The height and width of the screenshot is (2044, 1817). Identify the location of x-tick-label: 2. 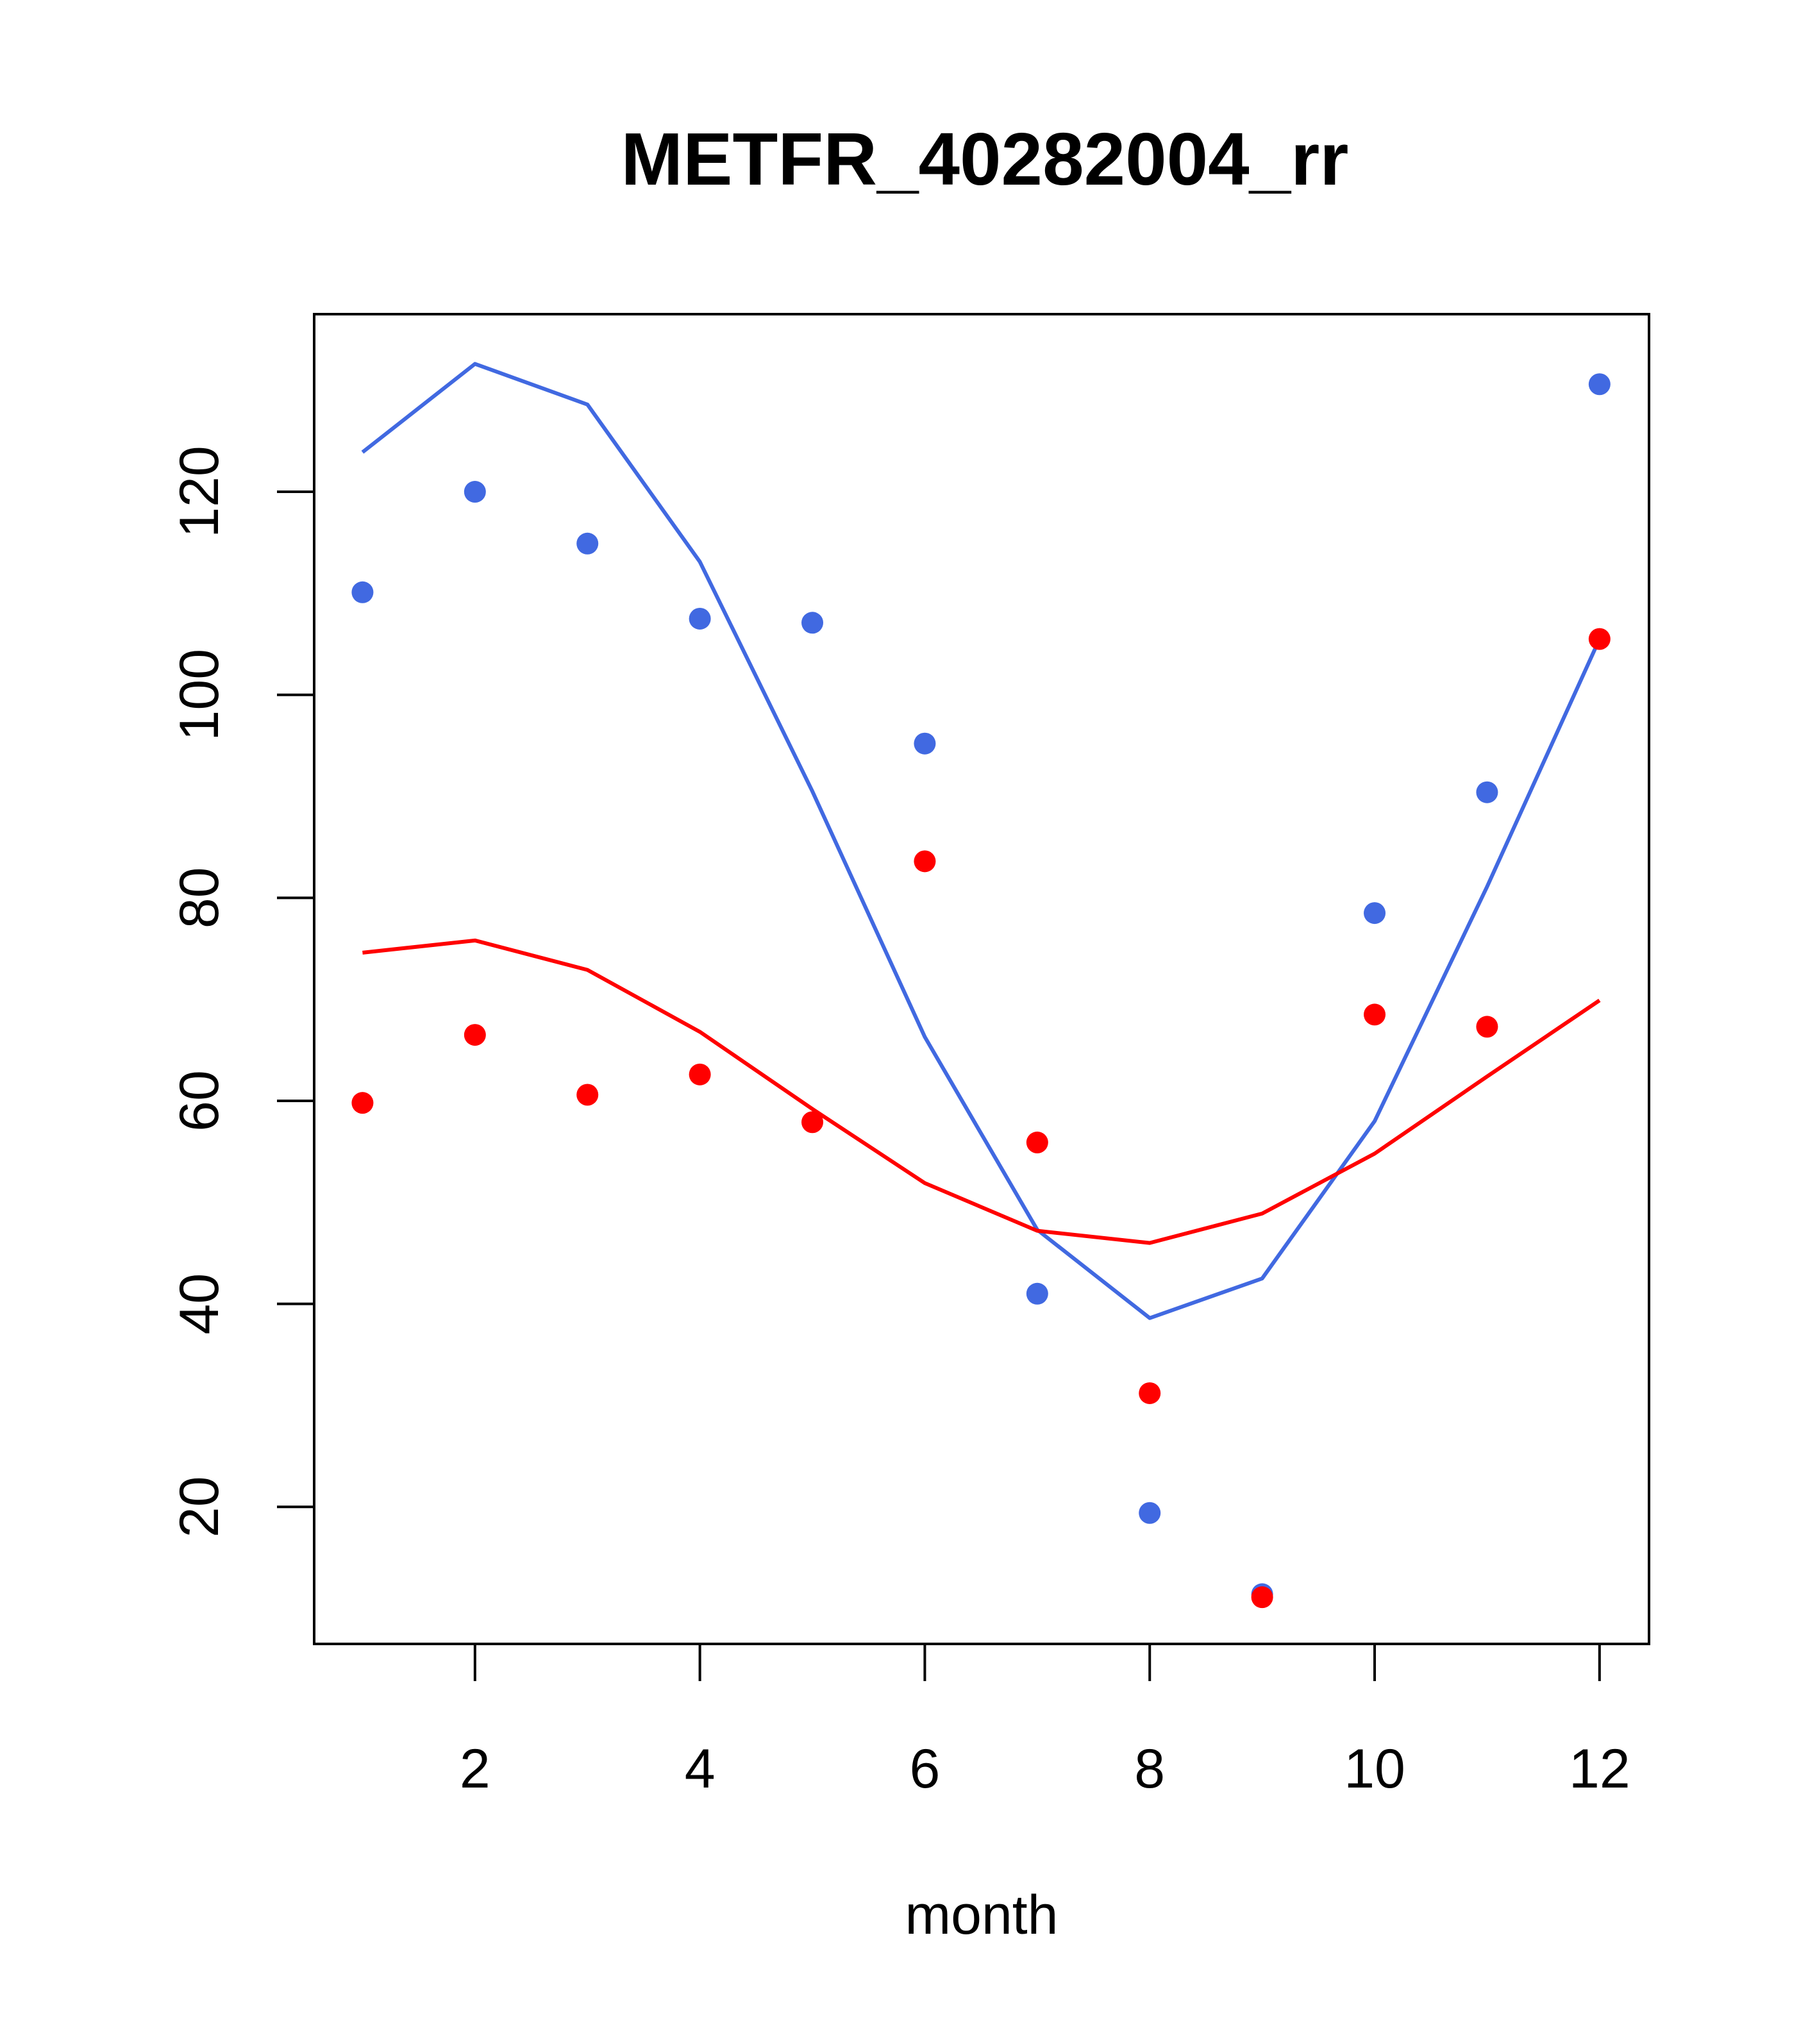
(475, 1769).